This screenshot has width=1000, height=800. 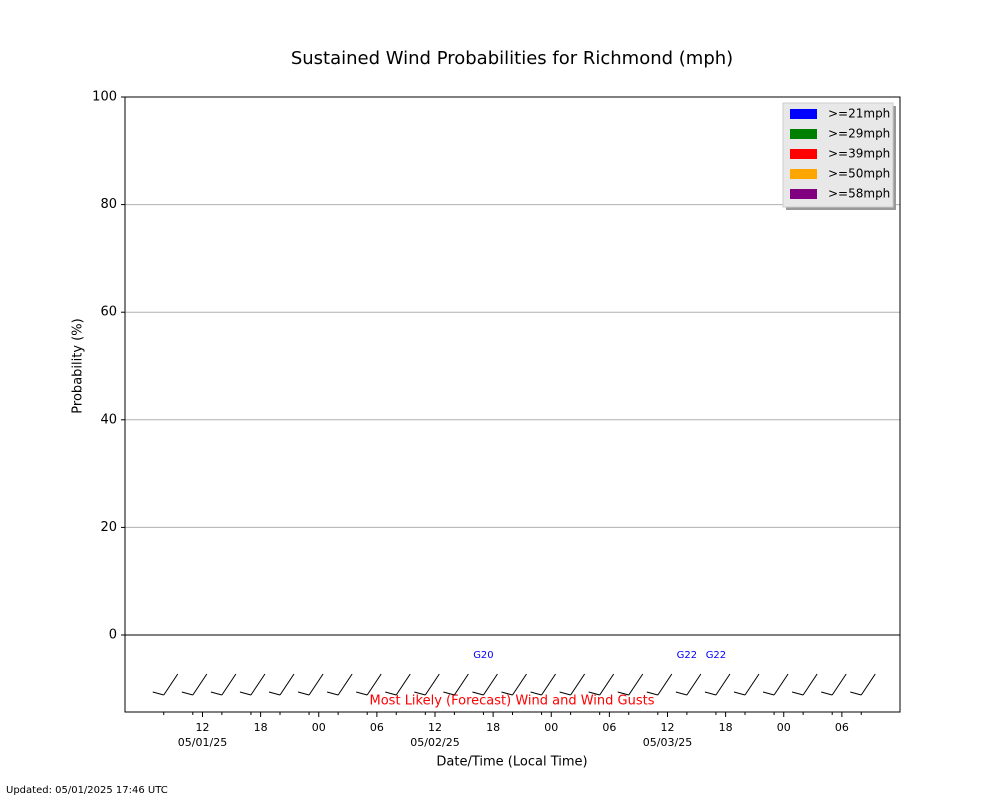 What do you see at coordinates (667, 742) in the screenshot?
I see `date-label: 05/03/25` at bounding box center [667, 742].